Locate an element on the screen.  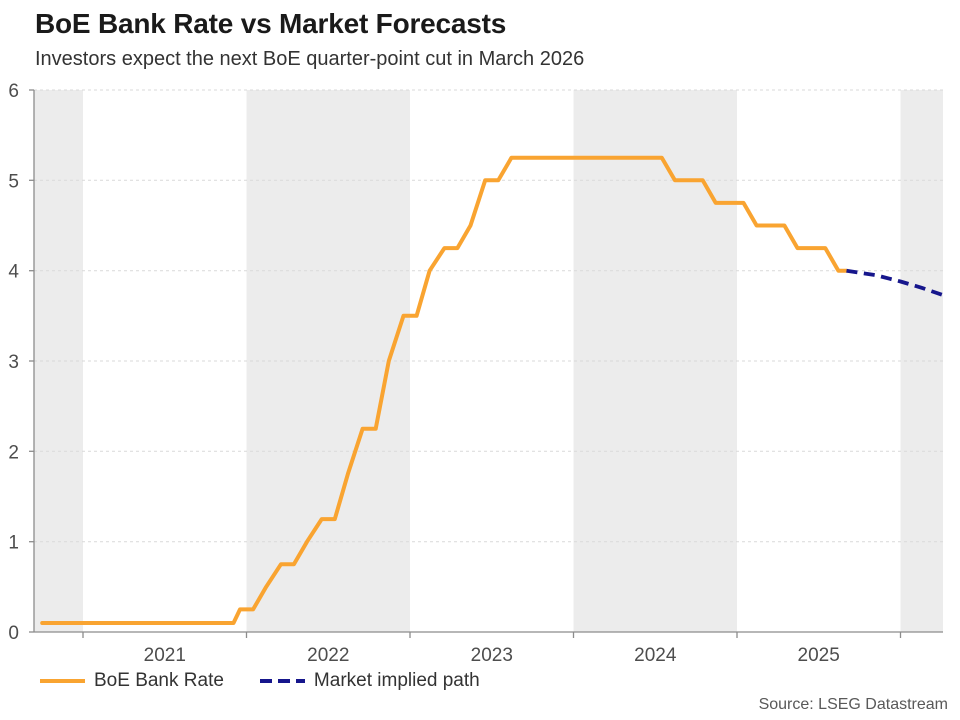
legend-item-implied: Market implied path is located at coordinates (369, 681).